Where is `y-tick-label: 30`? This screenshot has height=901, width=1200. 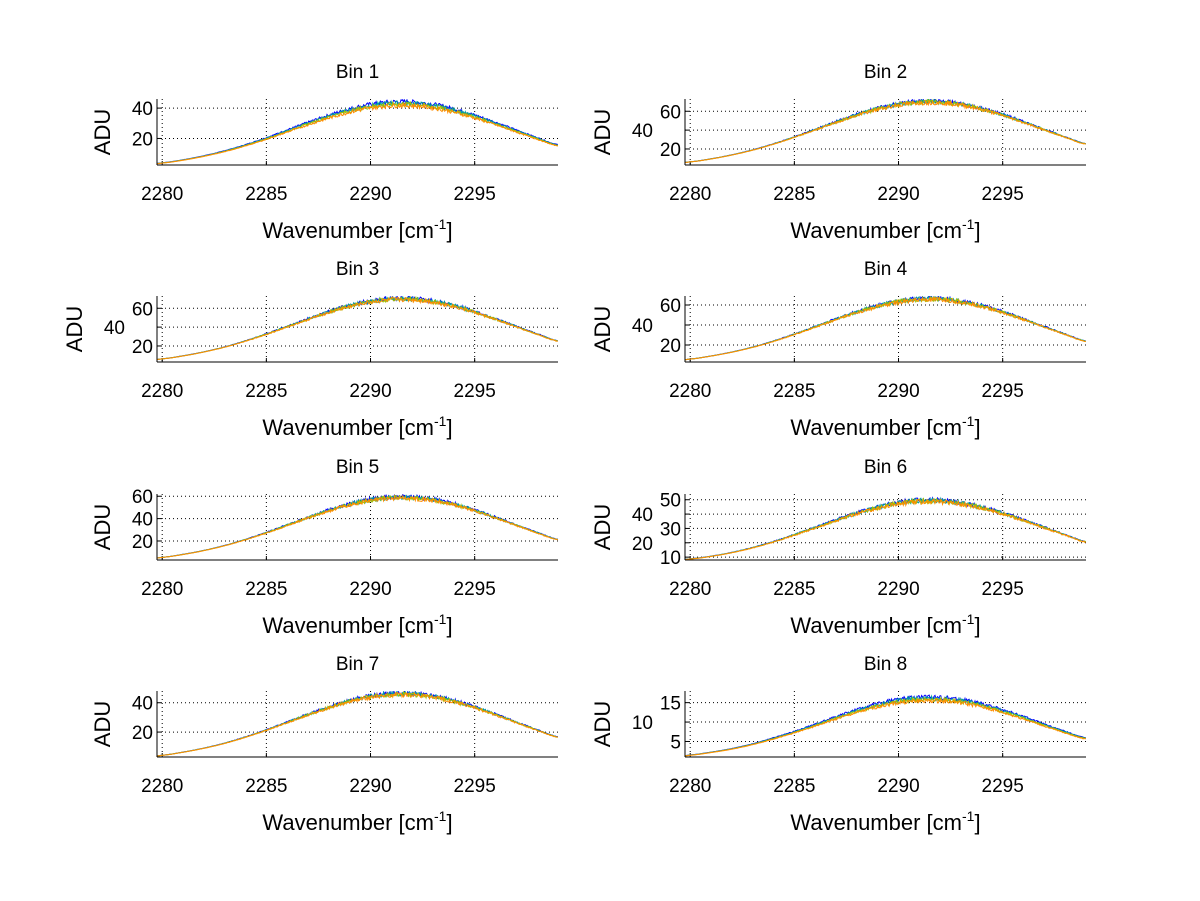
y-tick-label: 30 is located at coordinates (670, 529).